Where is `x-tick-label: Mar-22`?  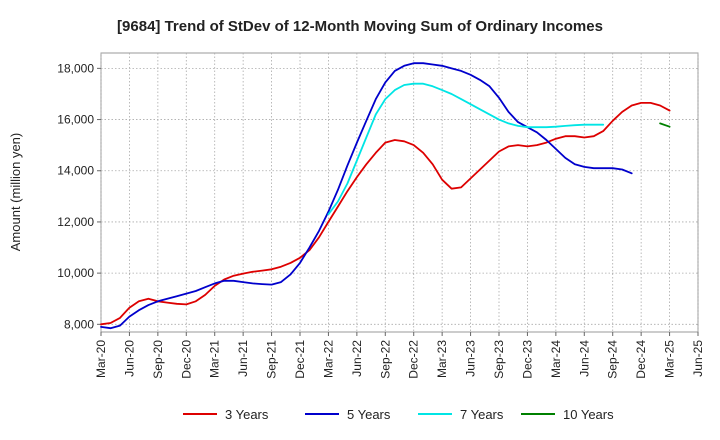
x-tick-label: Mar-22 is located at coordinates (328, 359).